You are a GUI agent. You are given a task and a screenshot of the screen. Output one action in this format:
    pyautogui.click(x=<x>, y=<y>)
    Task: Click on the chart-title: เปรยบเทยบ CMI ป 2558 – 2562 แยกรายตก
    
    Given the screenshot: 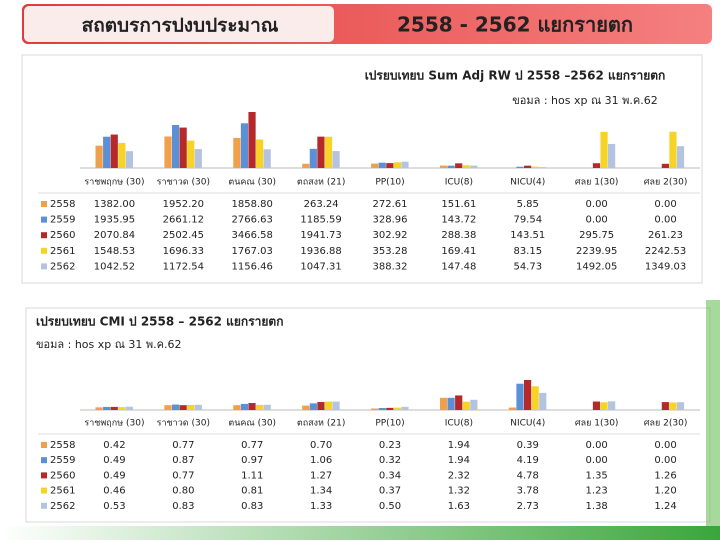 What is the action you would take?
    pyautogui.click(x=159, y=322)
    